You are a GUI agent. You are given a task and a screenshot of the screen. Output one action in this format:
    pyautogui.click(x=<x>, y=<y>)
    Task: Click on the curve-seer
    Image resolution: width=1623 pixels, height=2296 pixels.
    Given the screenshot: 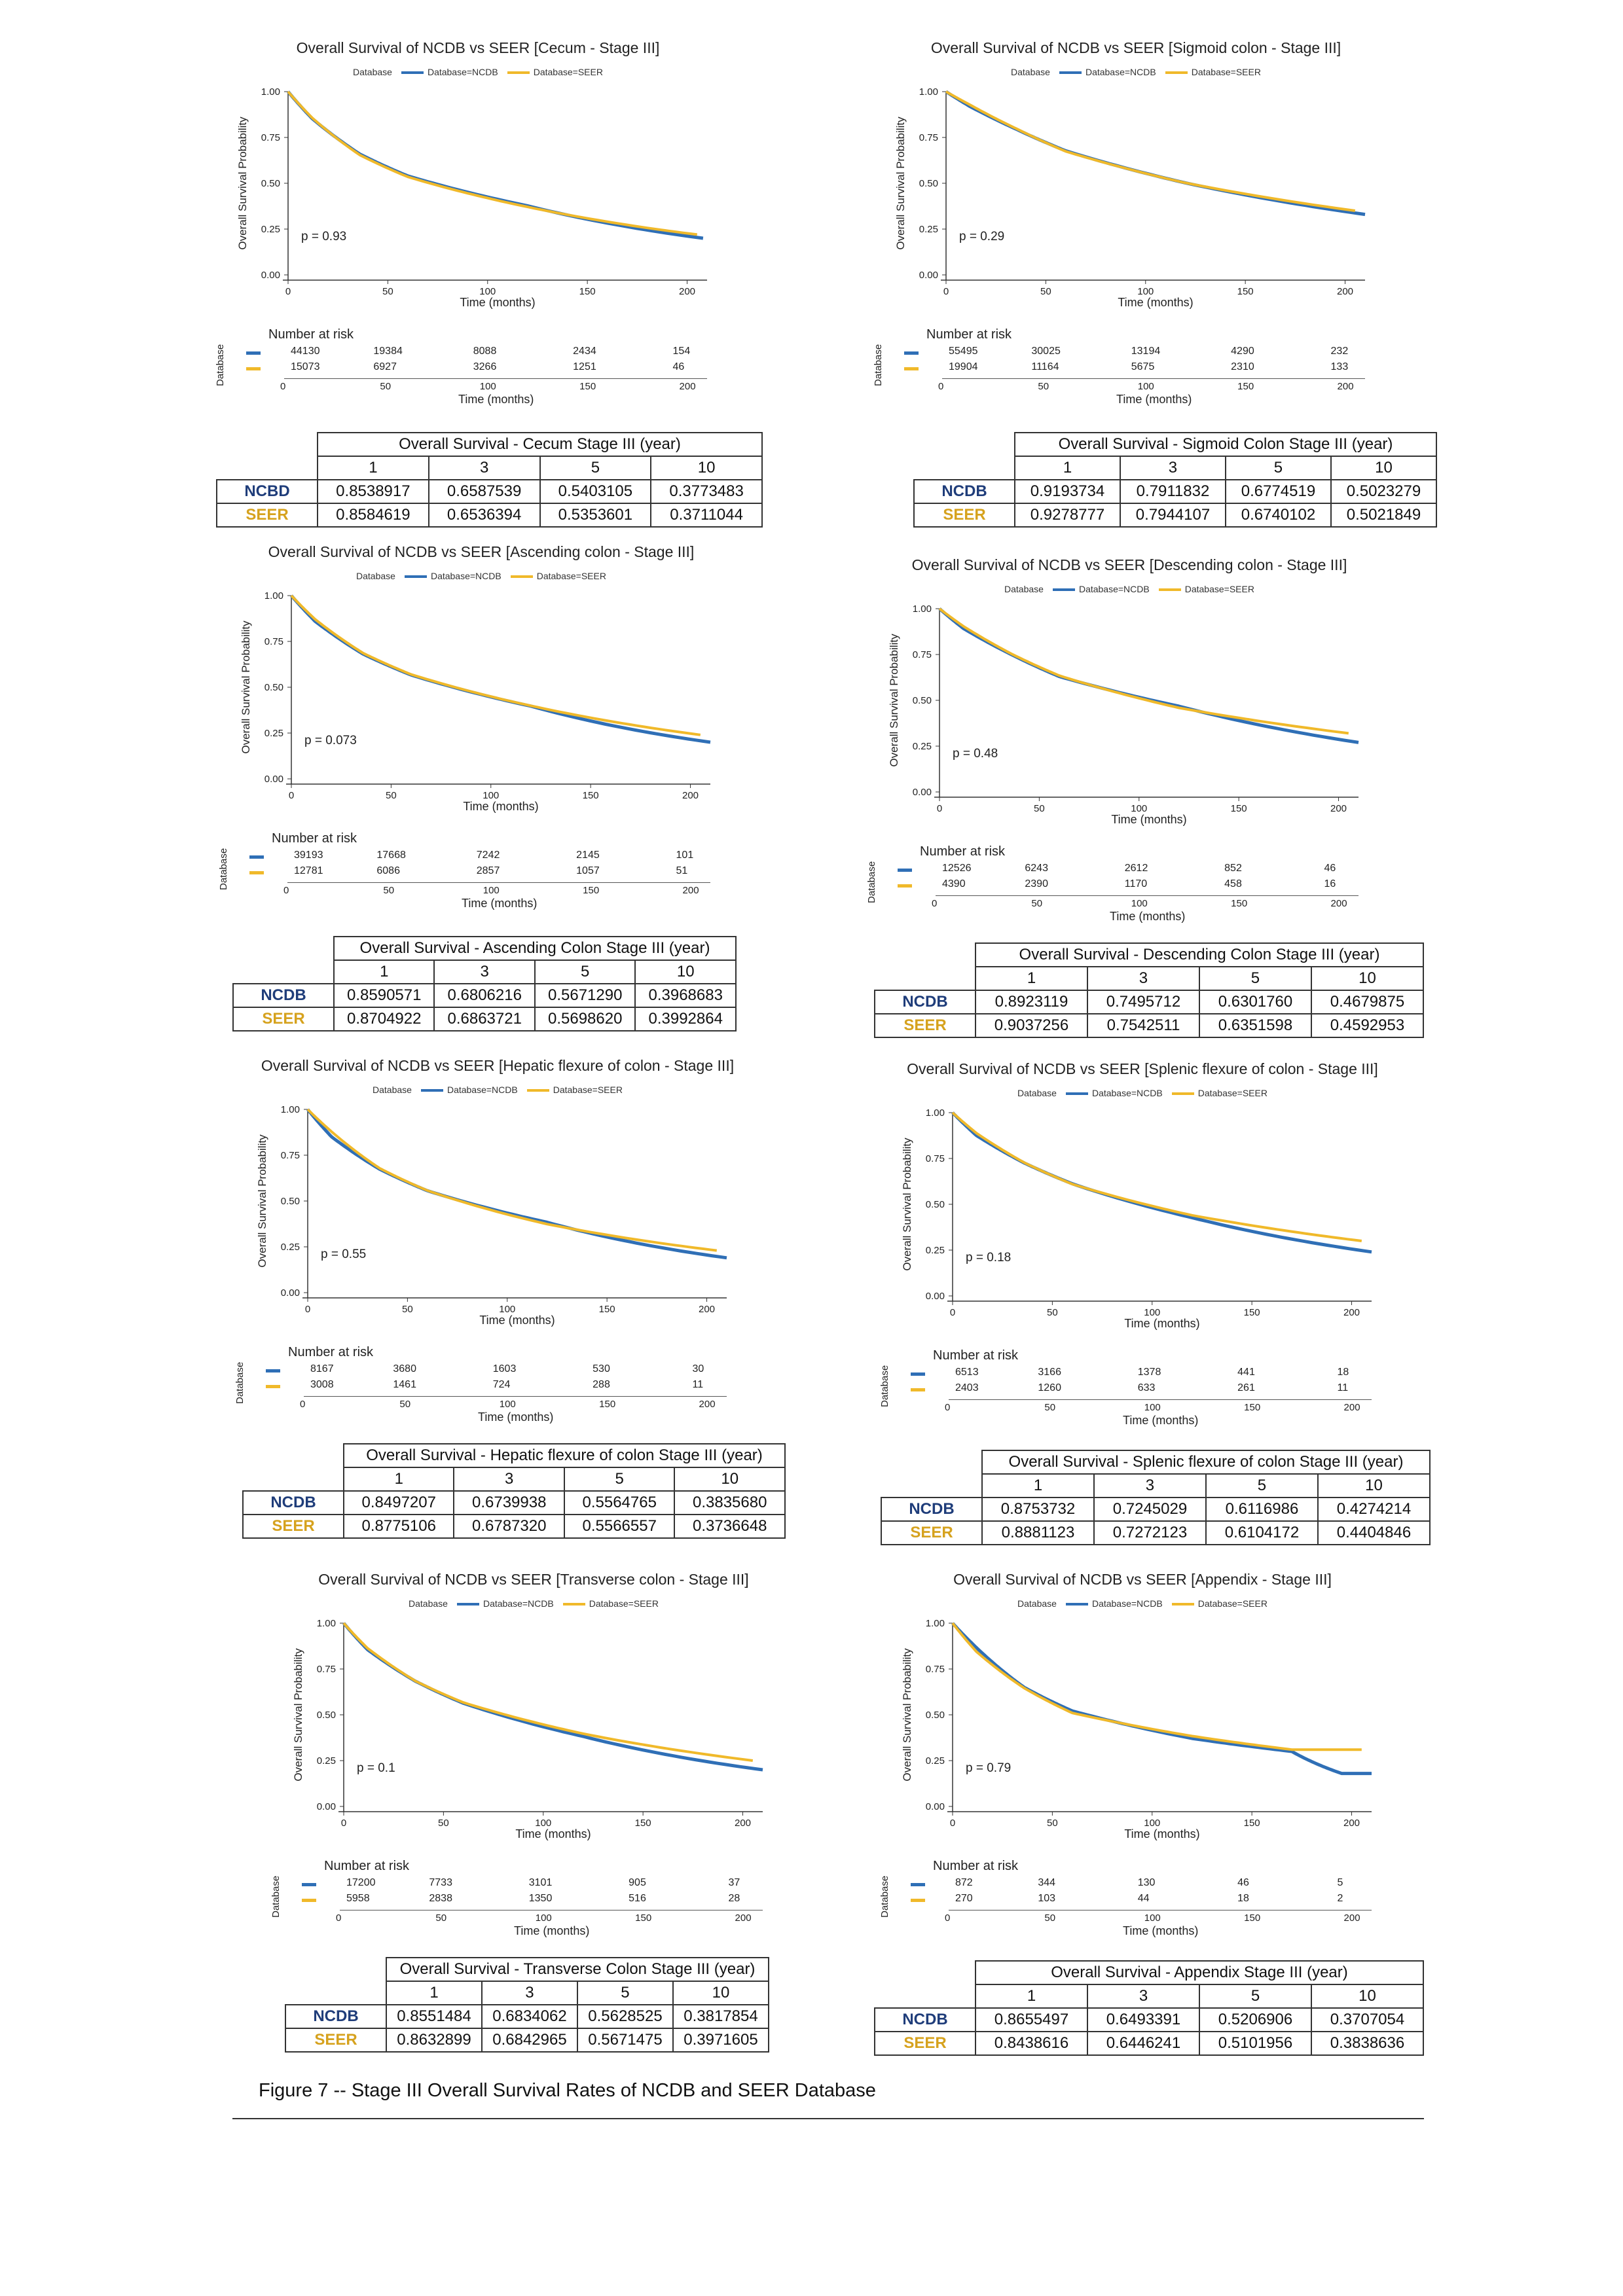 What is the action you would take?
    pyautogui.click(x=548, y=1692)
    